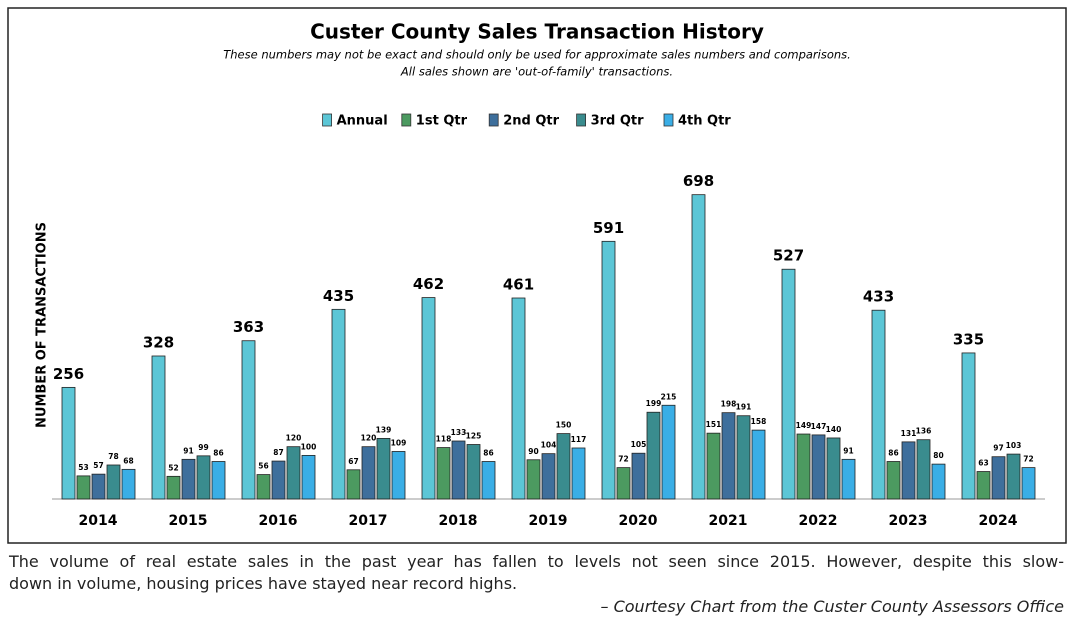  What do you see at coordinates (533, 451) in the screenshot?
I see `value-label: 90` at bounding box center [533, 451].